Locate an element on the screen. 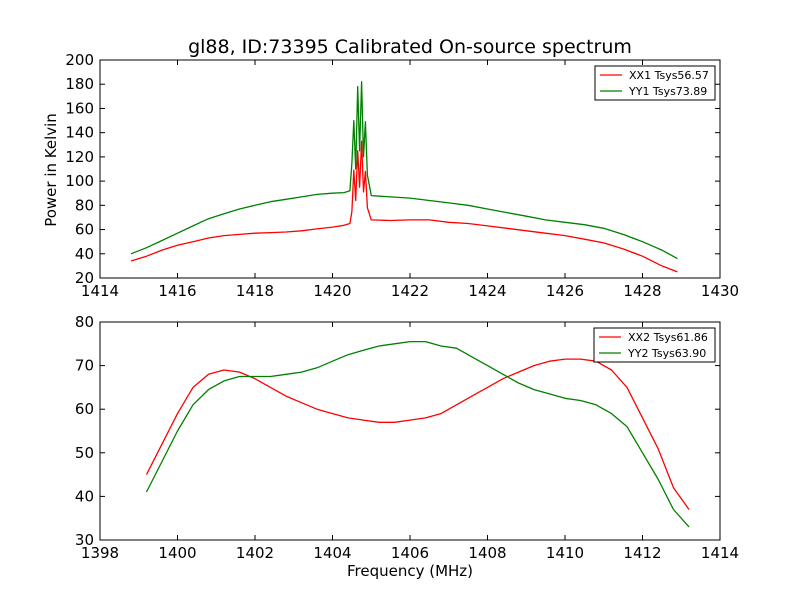 The height and width of the screenshot is (600, 800). x-tick-label: 1412 is located at coordinates (642, 553).